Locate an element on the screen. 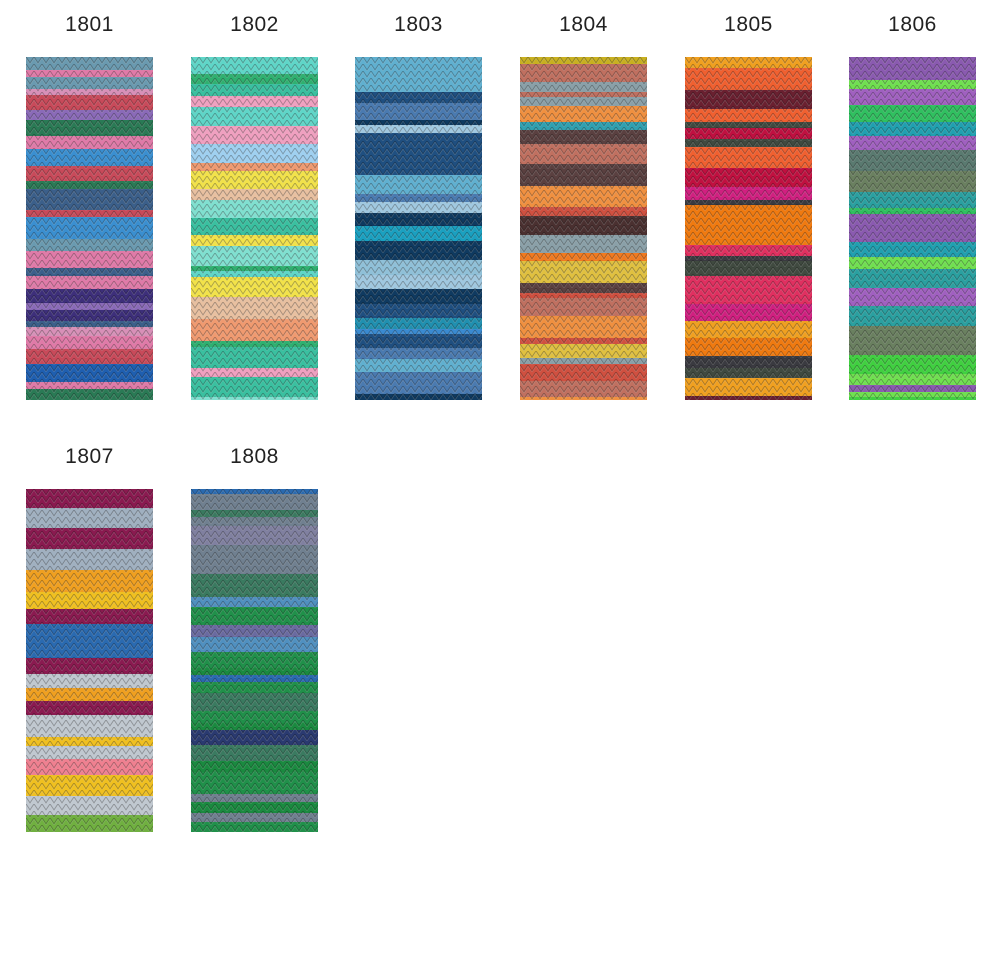  swatch-label: 1806 is located at coordinates (912, 24).